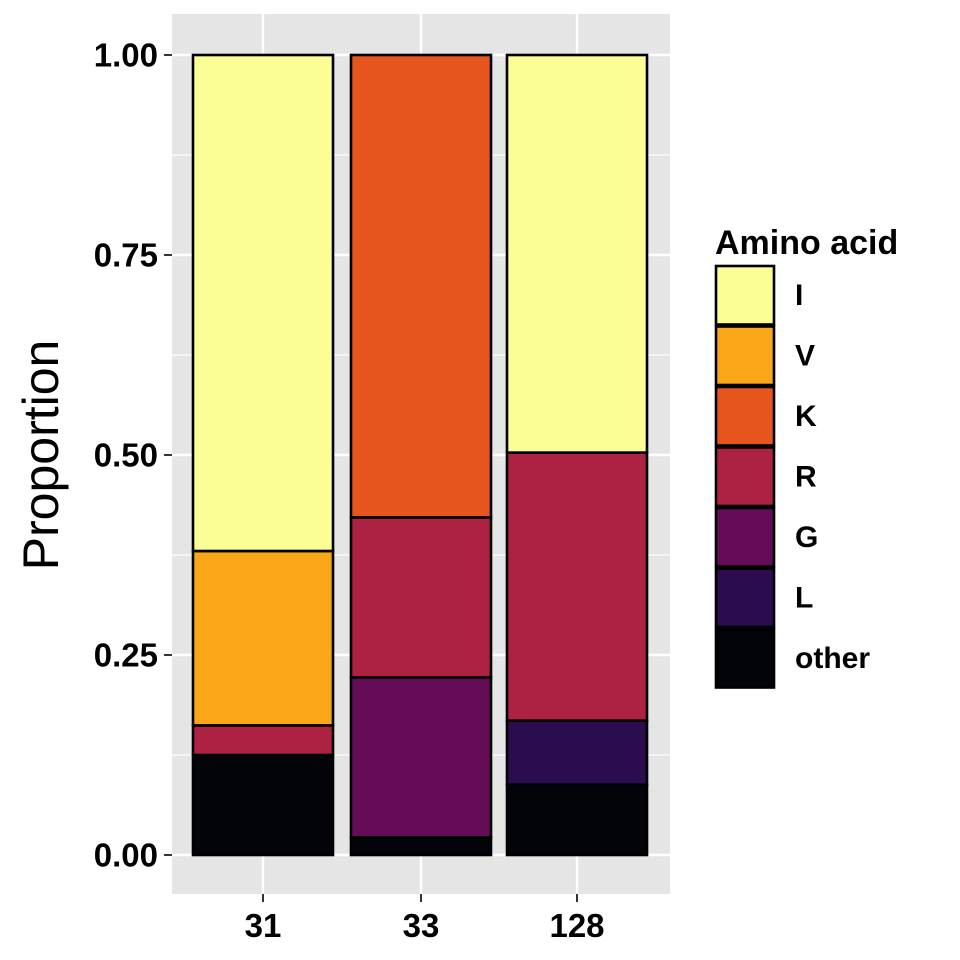 Image resolution: width=960 pixels, height=960 pixels. Describe the element at coordinates (577, 253) in the screenshot. I see `bar-segment-128-i` at that location.